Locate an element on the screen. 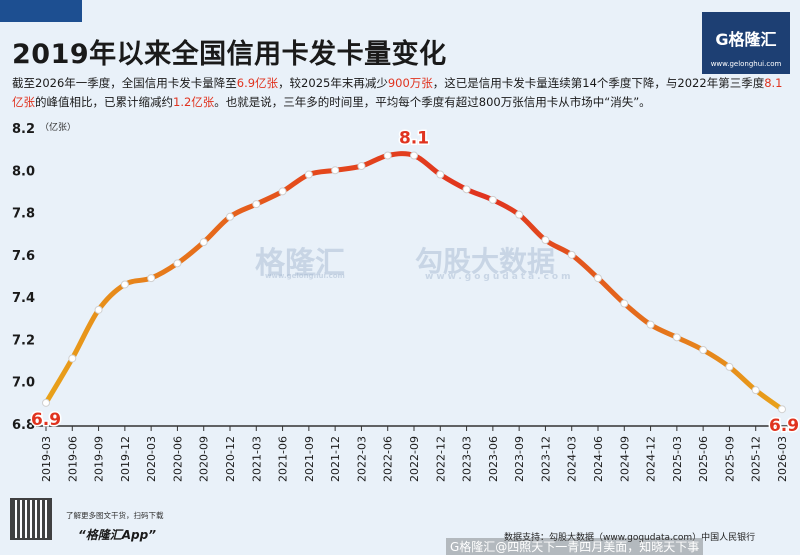 The height and width of the screenshot is (555, 800). x-tick-label: 2024-06 is located at coordinates (598, 459).